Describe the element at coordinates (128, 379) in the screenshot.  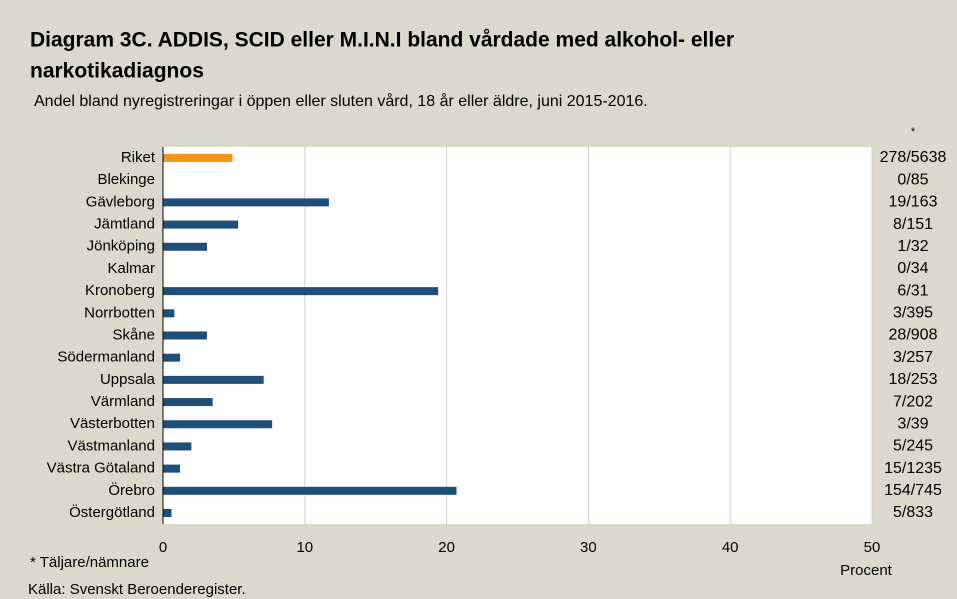
I see `y-tick-label: Uppsala` at that location.